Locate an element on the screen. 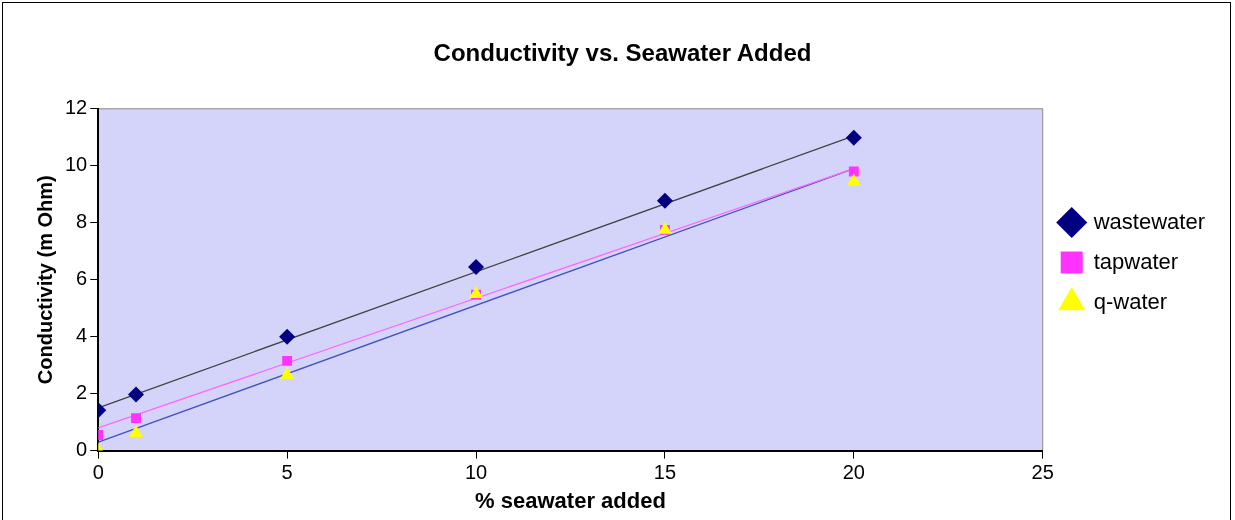 The width and height of the screenshot is (1235, 520). x-tick-label: 10 is located at coordinates (476, 472).